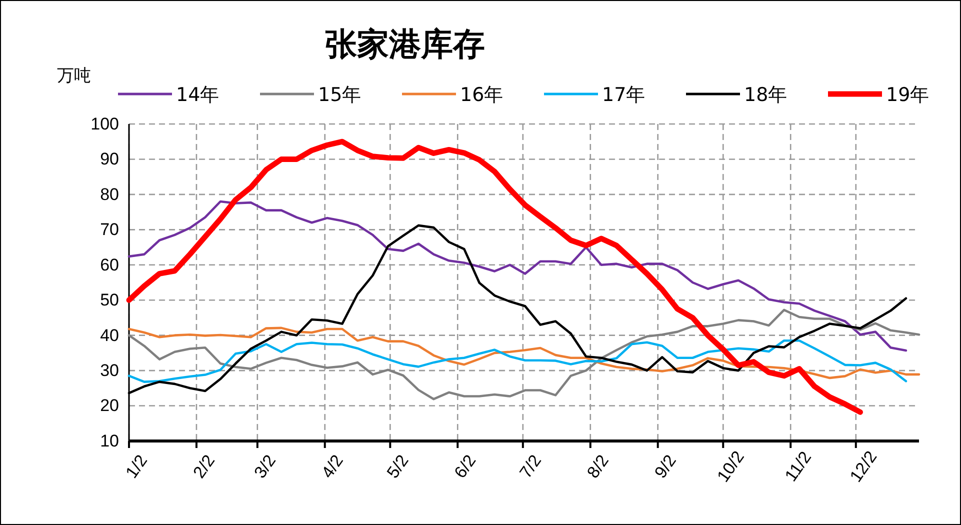  Describe the element at coordinates (333, 466) in the screenshot. I see `x-tick-label: 4/2` at that location.